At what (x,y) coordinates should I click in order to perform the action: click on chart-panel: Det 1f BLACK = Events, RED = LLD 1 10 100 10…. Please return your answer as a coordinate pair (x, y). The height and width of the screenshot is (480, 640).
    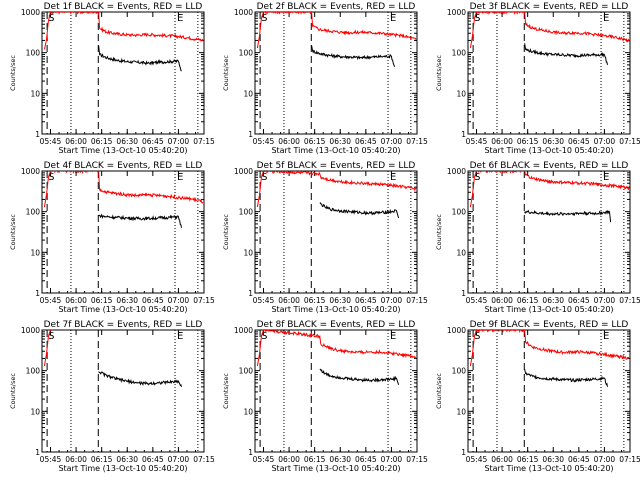
    Looking at the image, I should click on (112, 78).